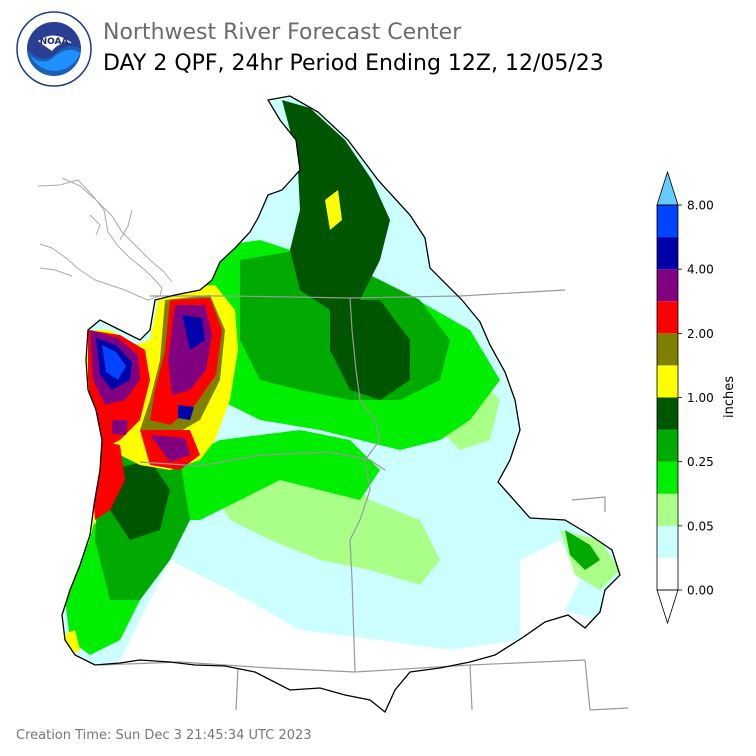 The image size is (756, 756). Describe the element at coordinates (700, 334) in the screenshot. I see `colorbar-tick-label: 2.00` at that location.